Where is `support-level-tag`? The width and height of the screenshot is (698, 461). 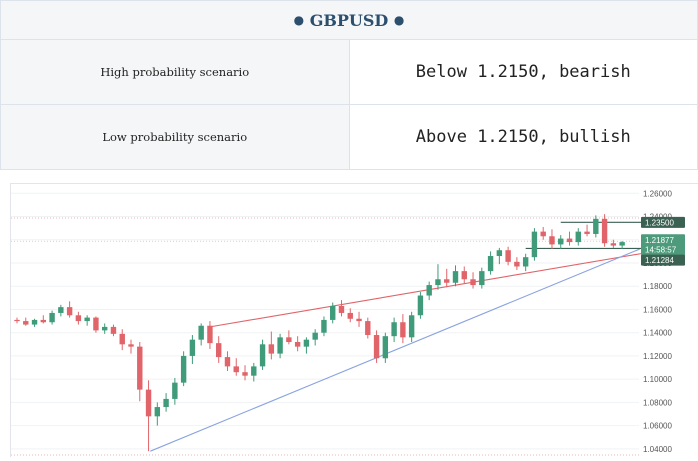
support-level-tag is located at coordinates (663, 260).